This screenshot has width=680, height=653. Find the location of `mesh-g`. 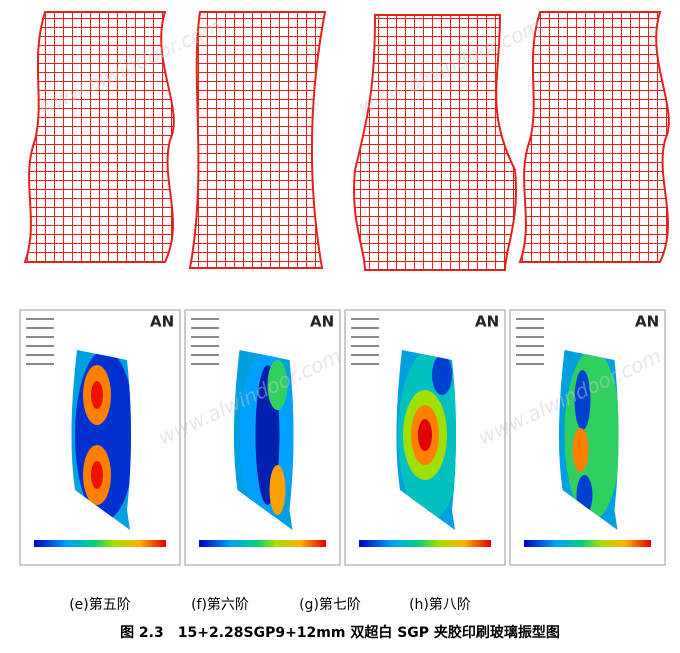

mesh-g is located at coordinates (435, 142).